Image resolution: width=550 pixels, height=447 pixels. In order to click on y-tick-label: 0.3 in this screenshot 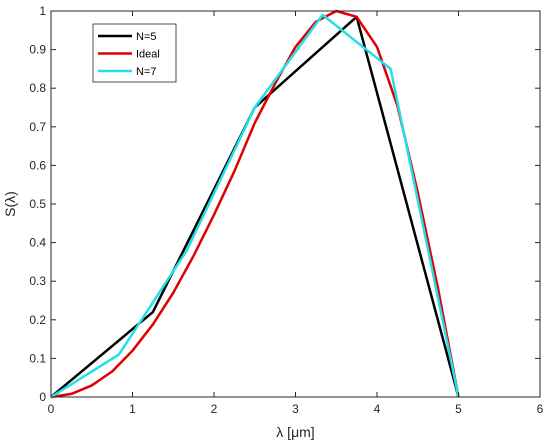, I will do `click(37, 281)`.